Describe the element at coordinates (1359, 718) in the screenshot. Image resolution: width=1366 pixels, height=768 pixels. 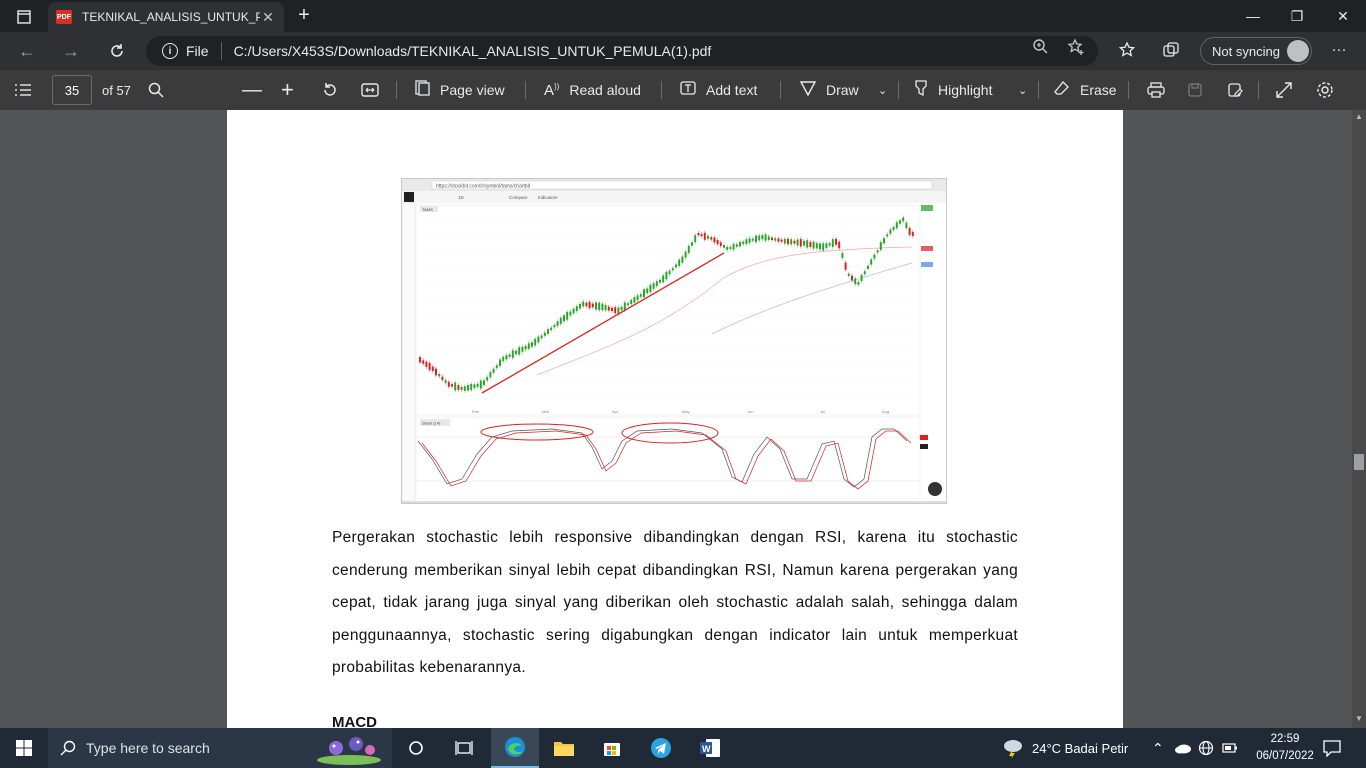
I see `scroll-down-arrow-icon: ▼` at that location.